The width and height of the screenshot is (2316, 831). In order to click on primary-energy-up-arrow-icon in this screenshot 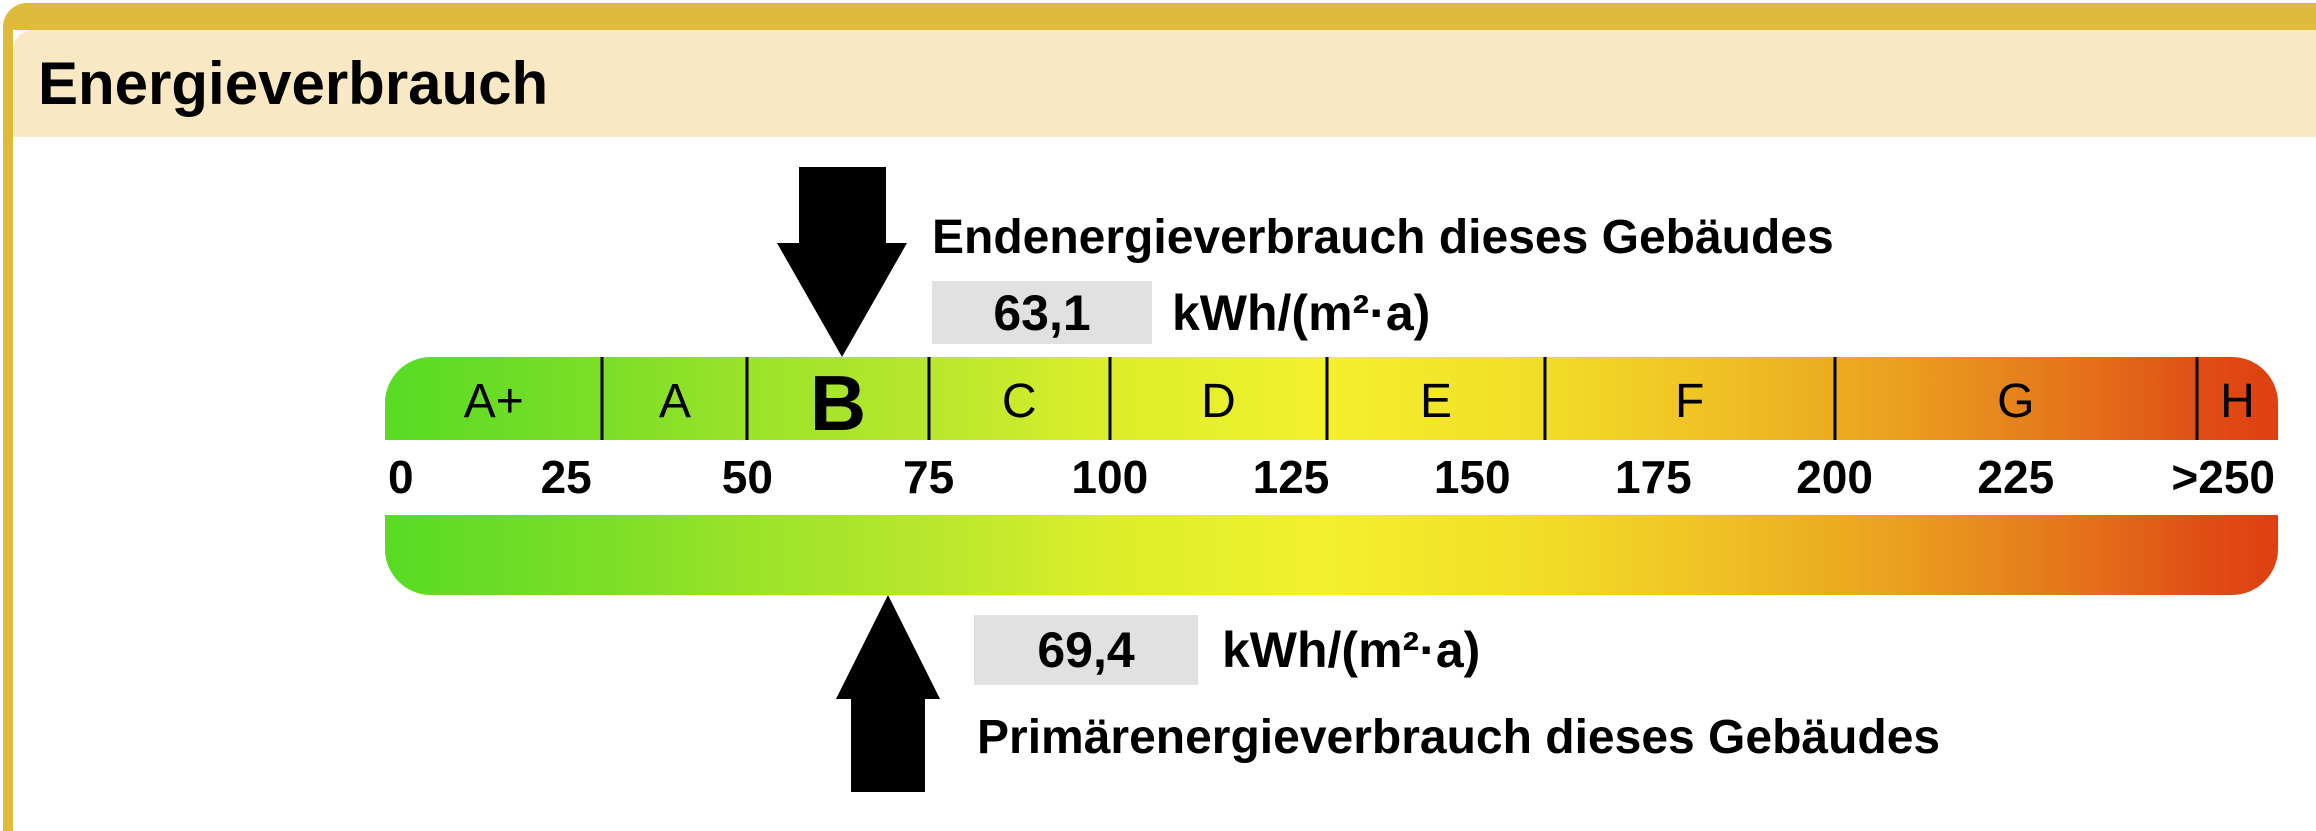, I will do `click(888, 693)`.